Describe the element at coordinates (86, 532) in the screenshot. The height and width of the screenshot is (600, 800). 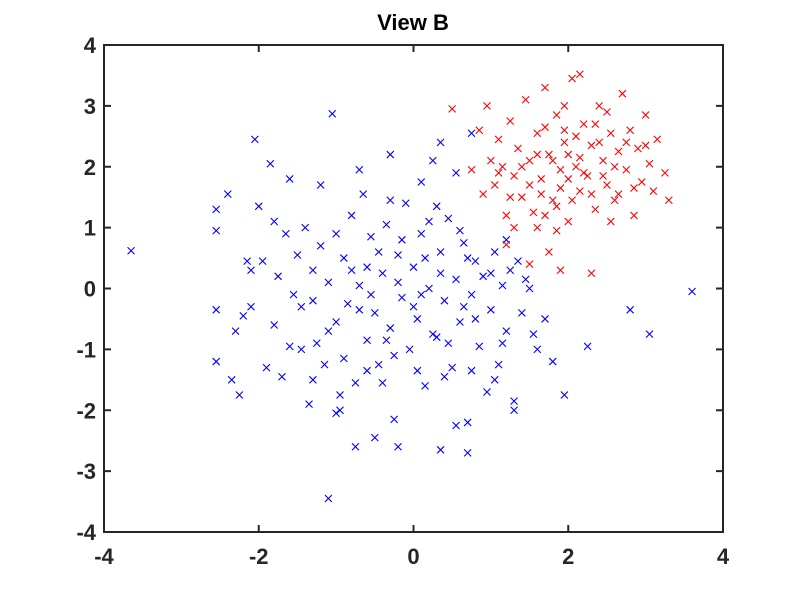
I see `y-tick-label: -4` at that location.